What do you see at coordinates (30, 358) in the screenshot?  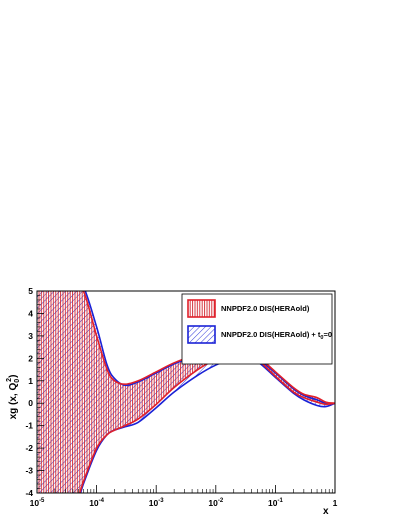 I see `y-tick-label: 2` at bounding box center [30, 358].